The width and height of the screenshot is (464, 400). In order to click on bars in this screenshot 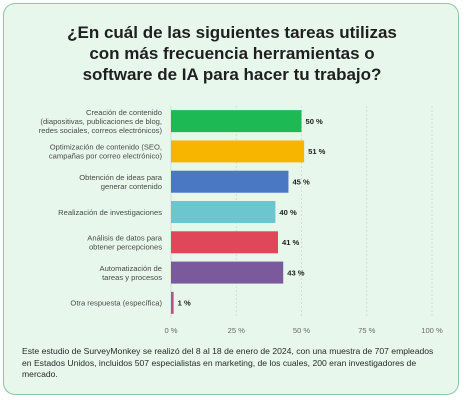, I will do `click(238, 212)`.